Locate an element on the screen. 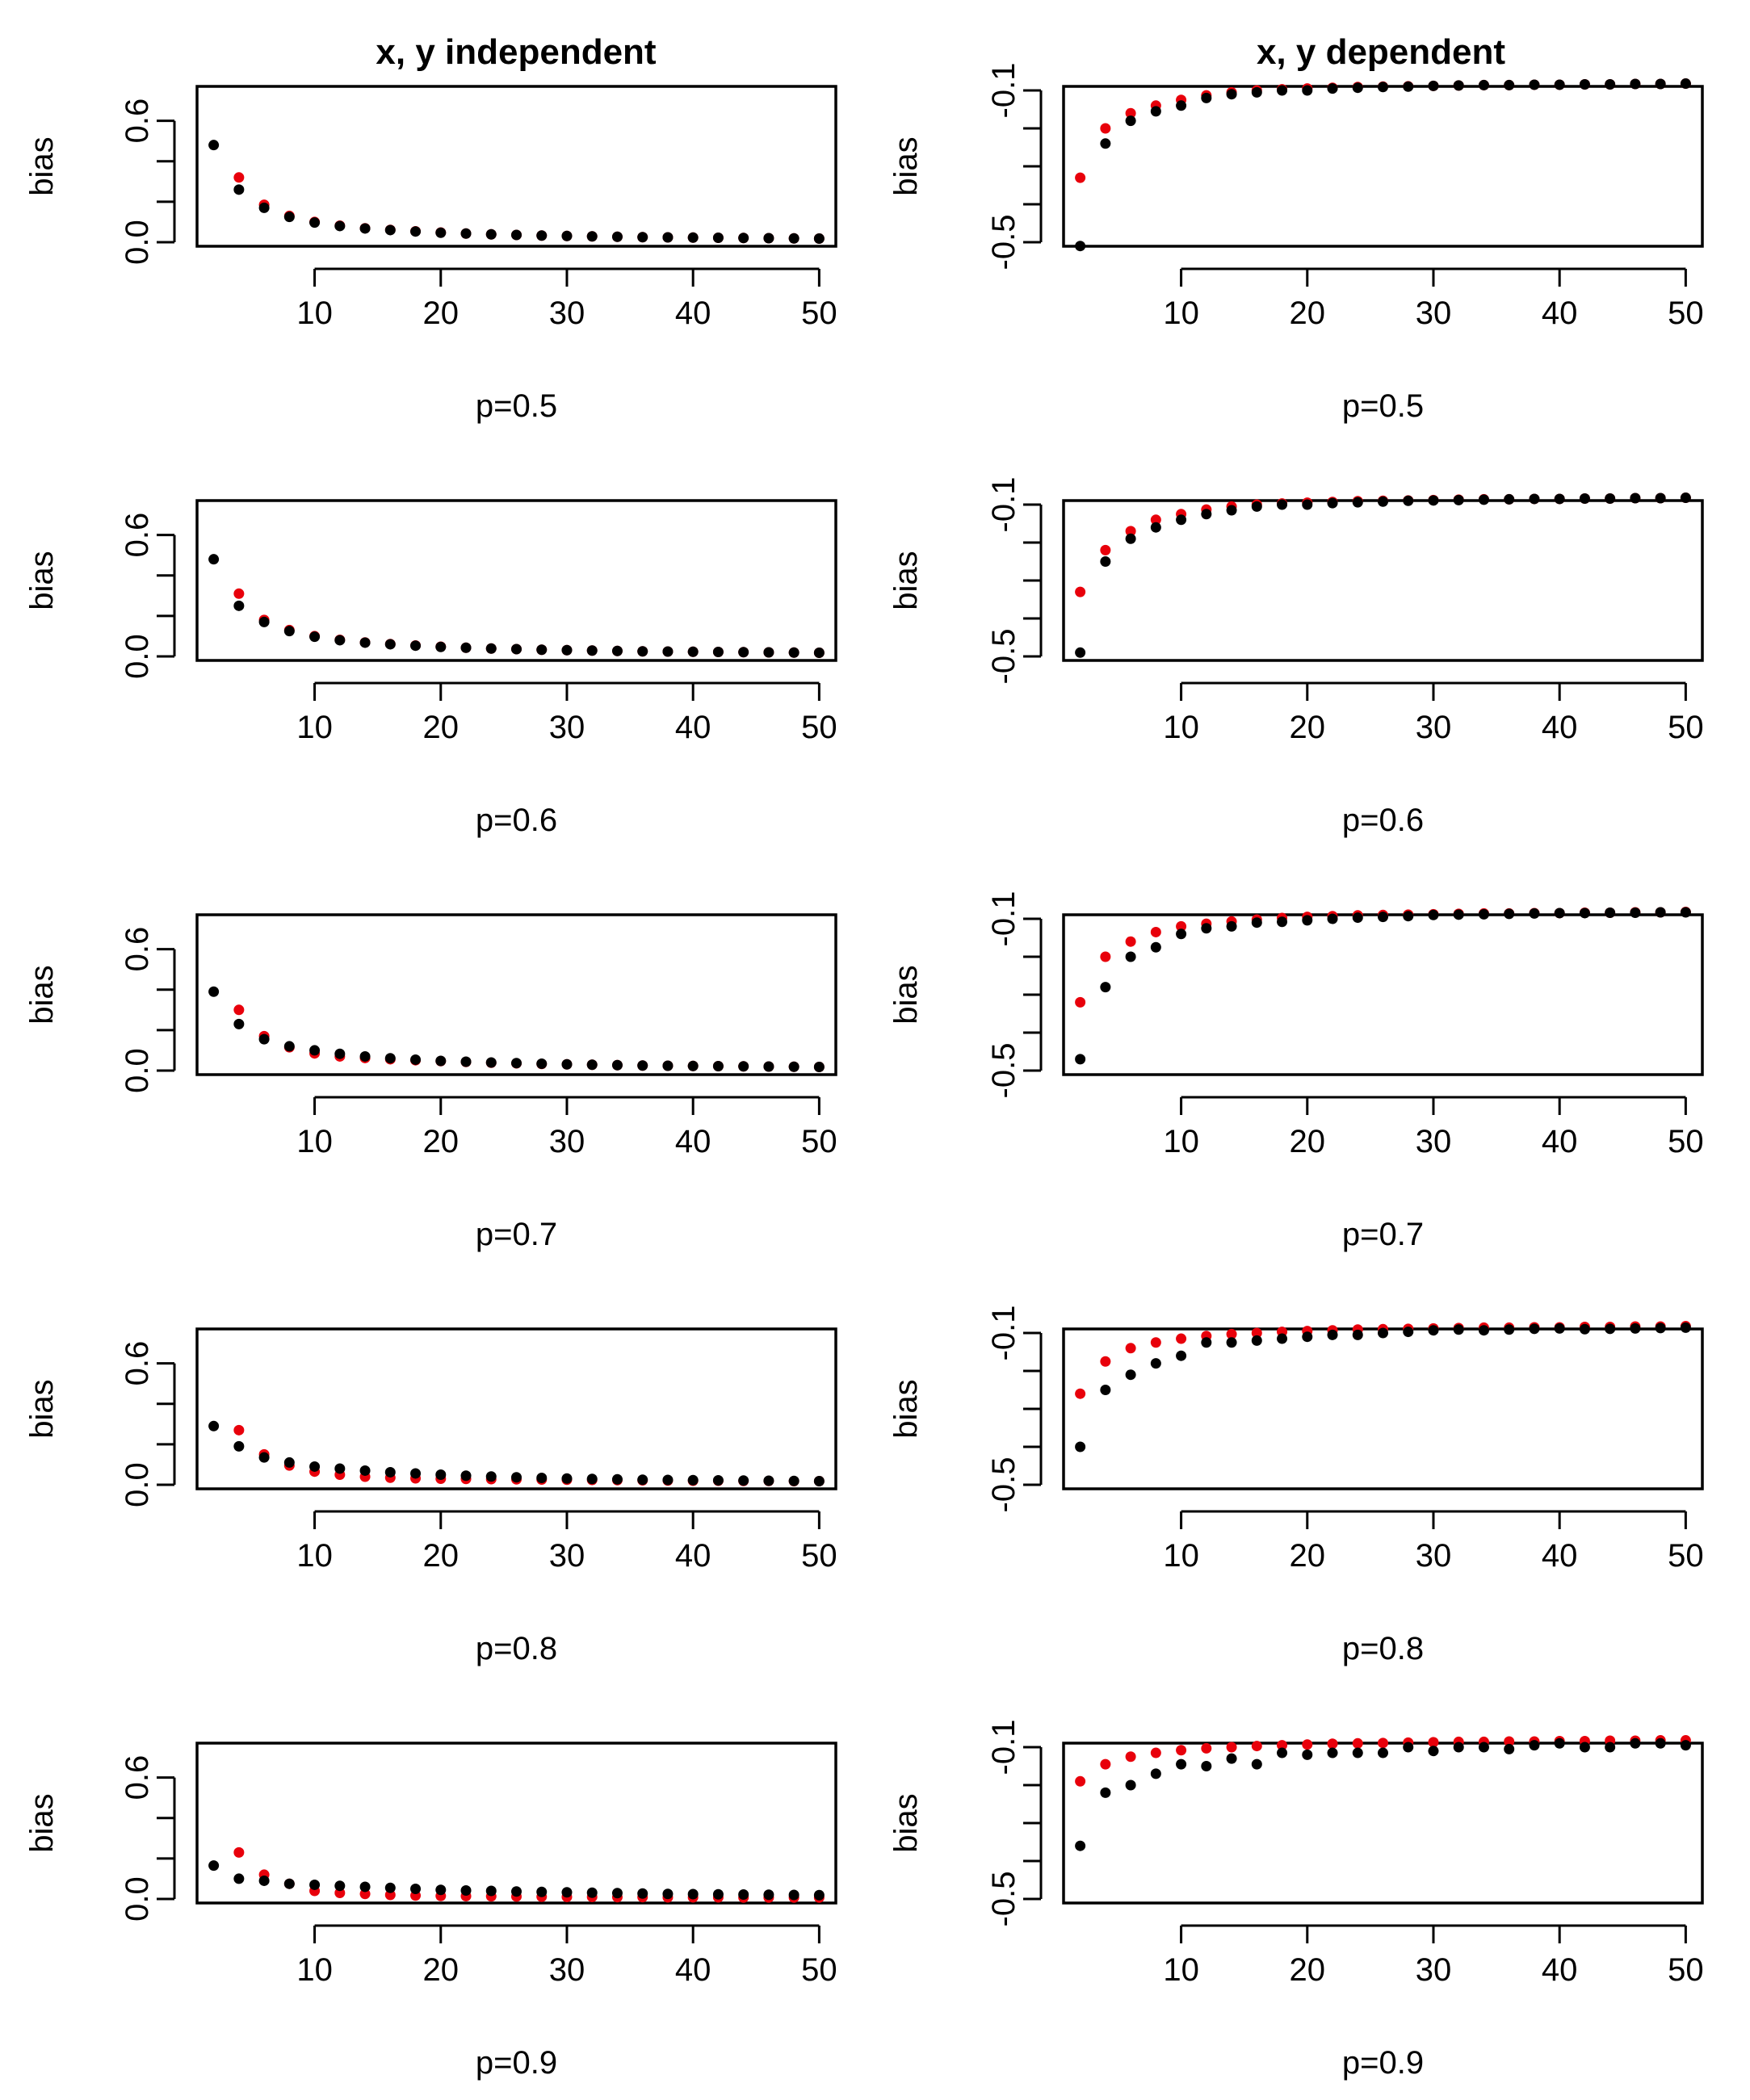 Image resolution: width=1750 pixels, height=2100 pixels. y-tick-label: -0.5 is located at coordinates (1004, 1899).